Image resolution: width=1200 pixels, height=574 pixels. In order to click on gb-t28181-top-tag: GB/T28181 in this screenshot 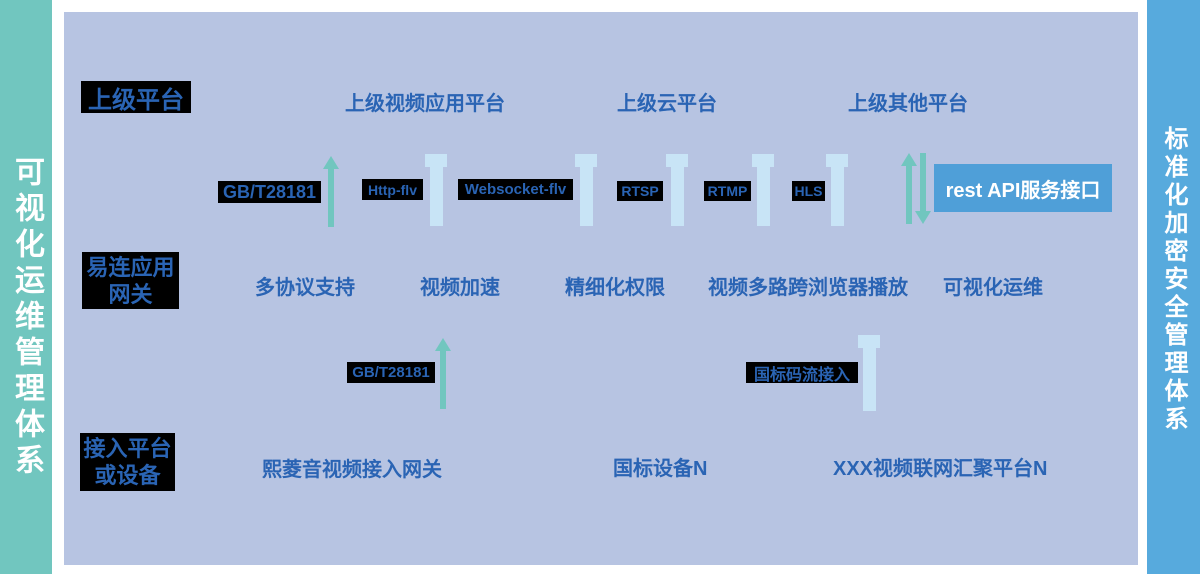, I will do `click(269, 192)`.